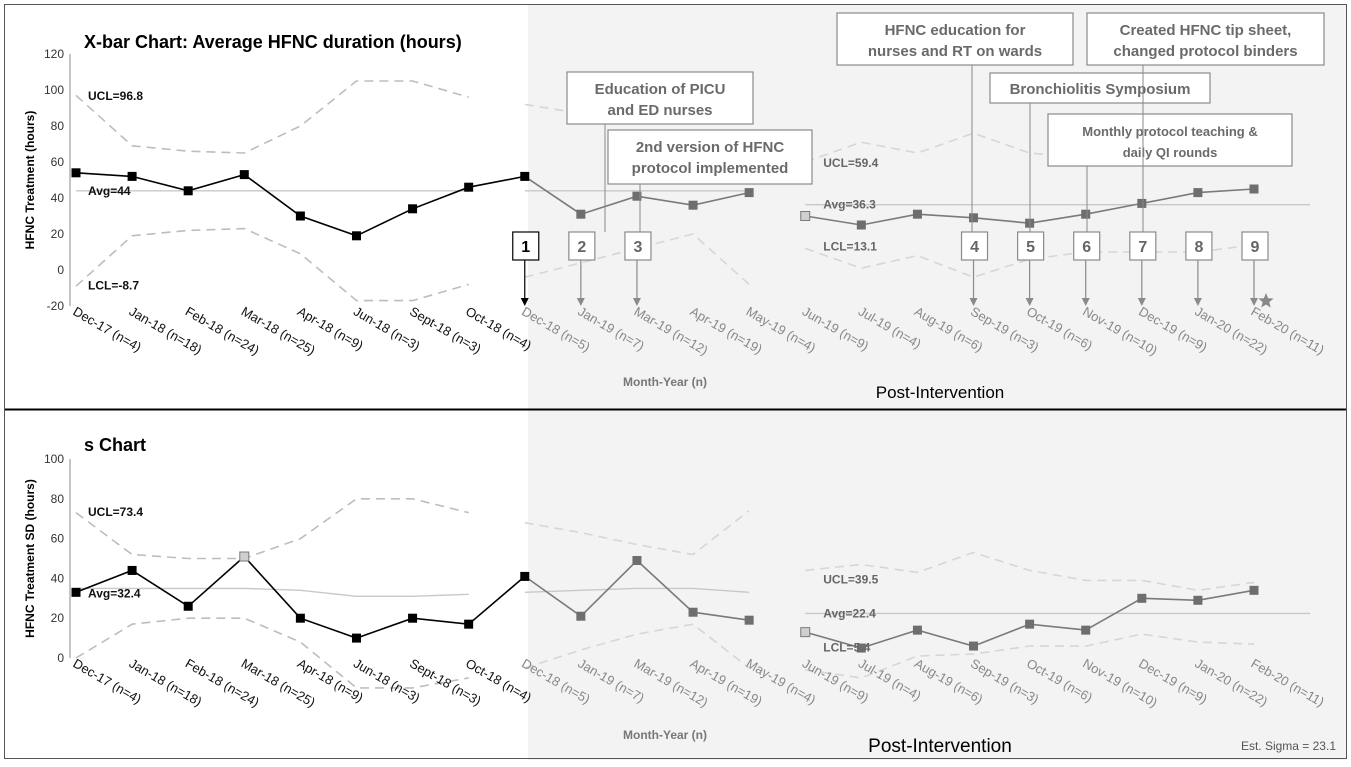  What do you see at coordinates (665, 735) in the screenshot?
I see `x-axis-label: Month-Year (n)` at bounding box center [665, 735].